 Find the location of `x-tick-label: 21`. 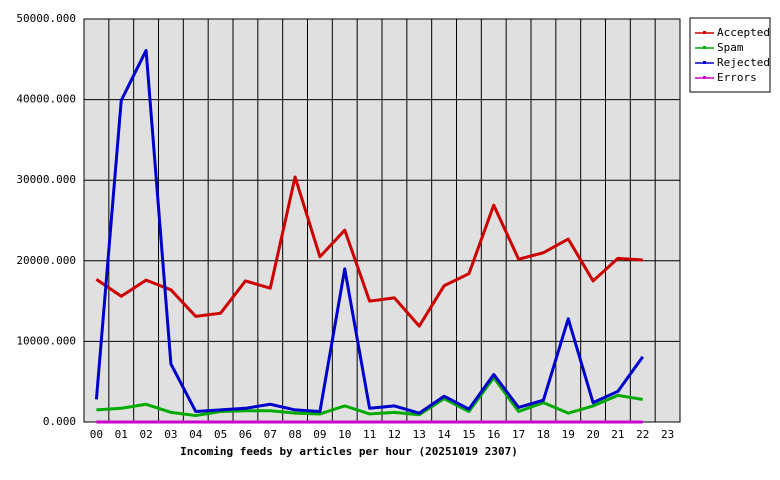

x-tick-label: 21 is located at coordinates (617, 434).